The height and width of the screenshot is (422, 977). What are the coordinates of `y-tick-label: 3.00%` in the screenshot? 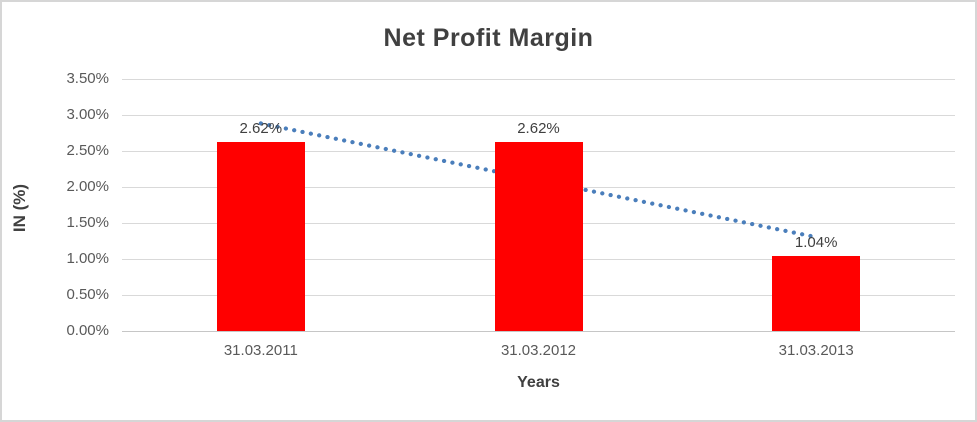 It's located at (87, 114).